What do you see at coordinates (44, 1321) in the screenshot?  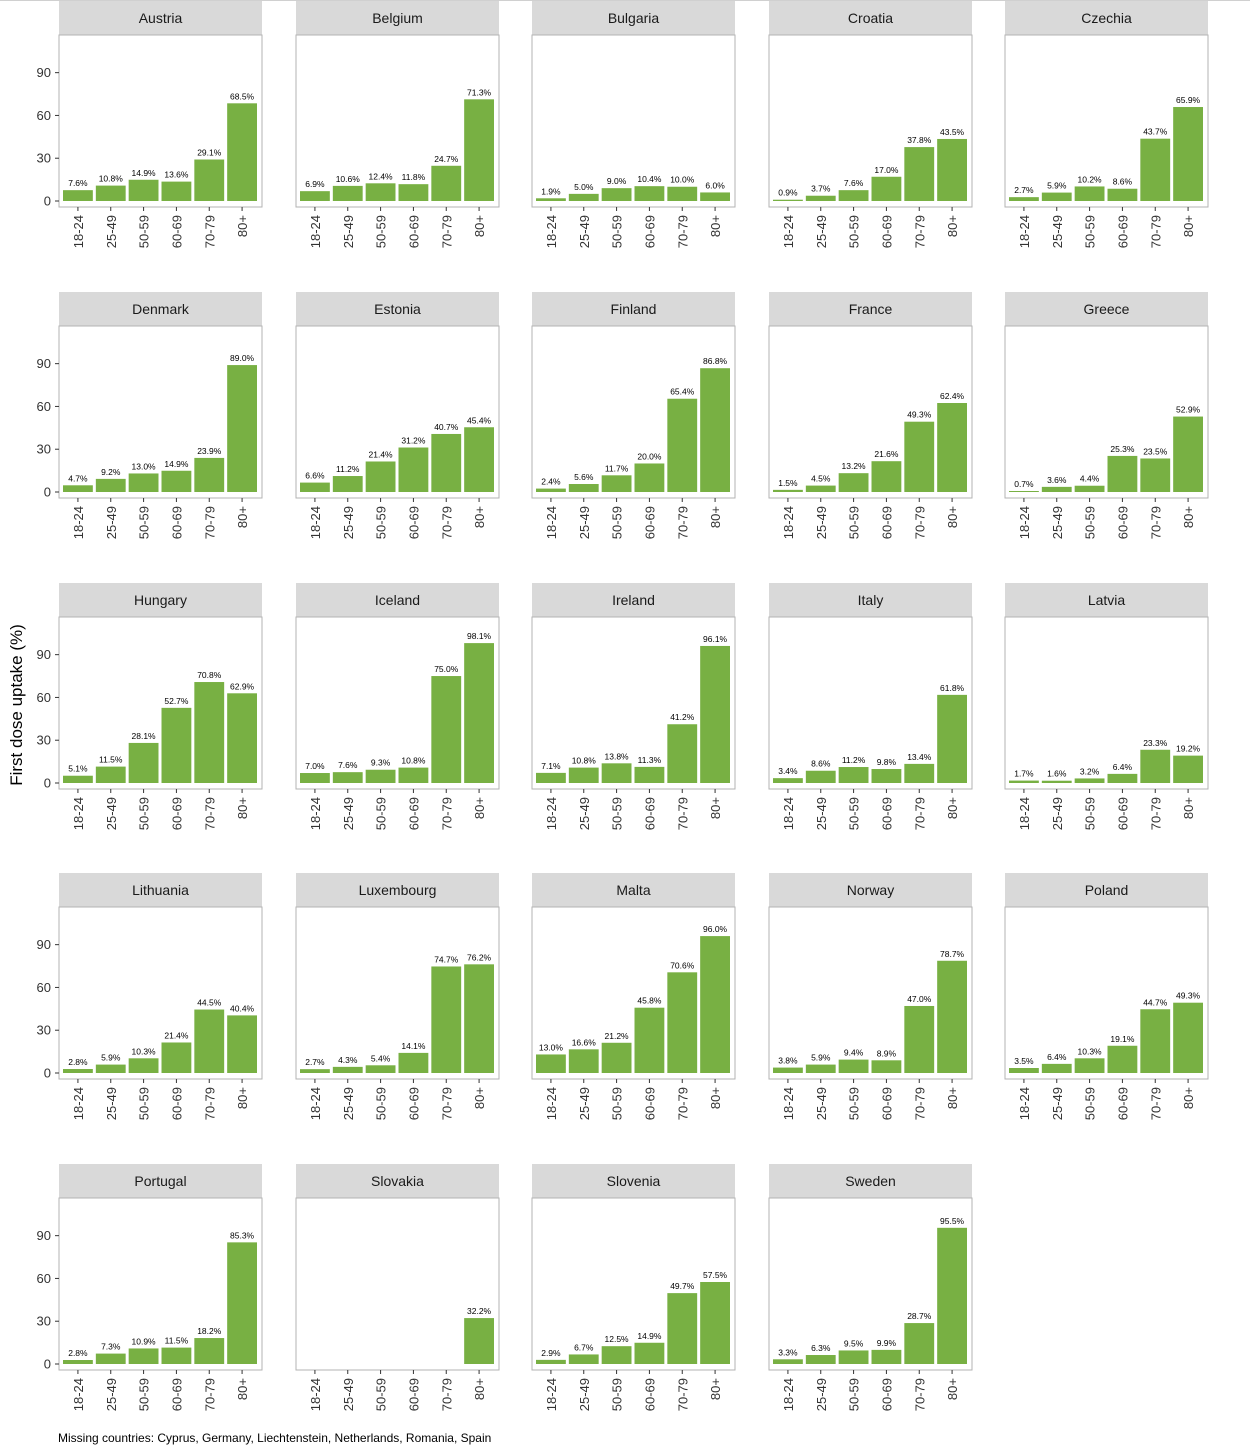 I see `y-tick-label: 30` at bounding box center [44, 1321].